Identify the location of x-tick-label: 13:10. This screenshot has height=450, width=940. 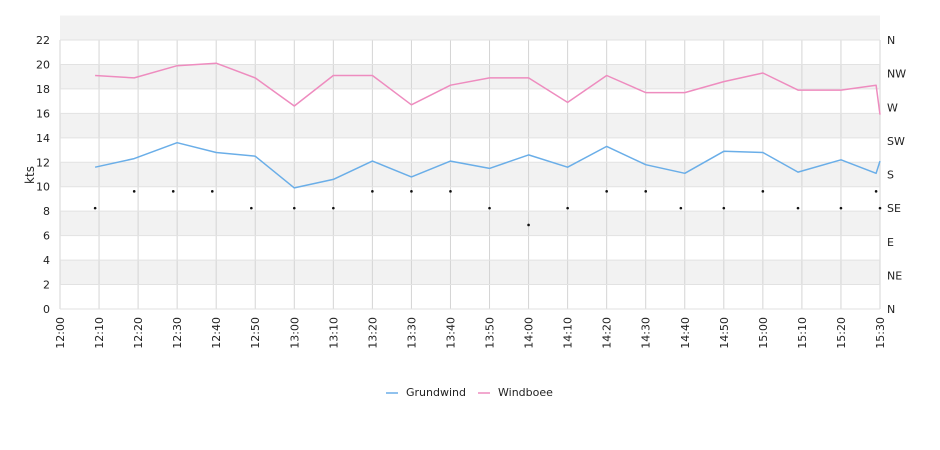
(333, 333).